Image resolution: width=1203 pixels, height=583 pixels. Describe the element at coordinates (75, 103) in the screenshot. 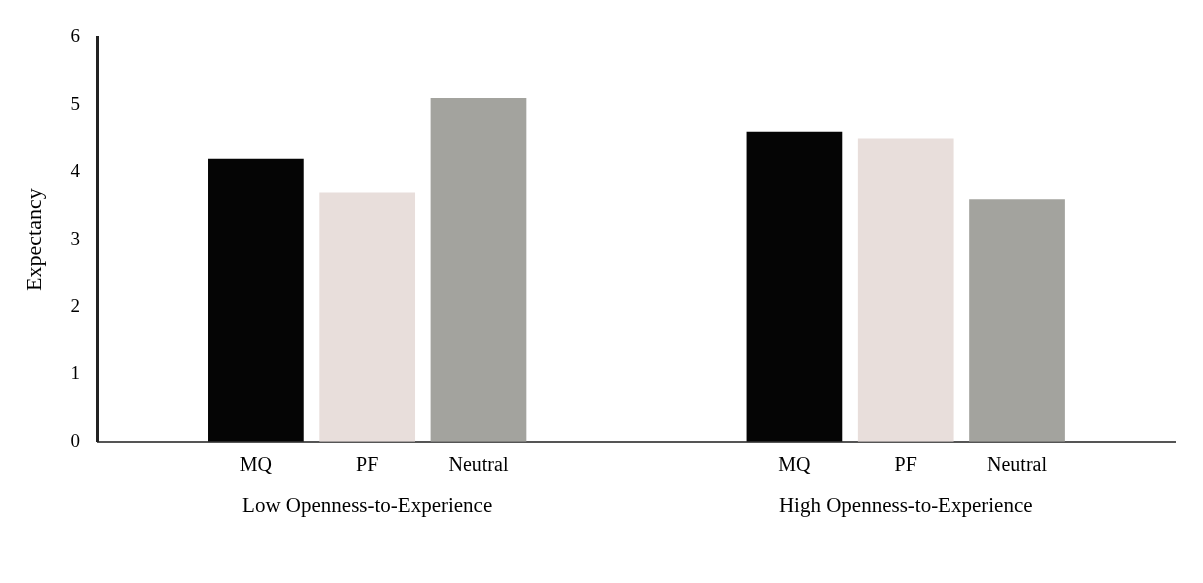

I see `y-tick-label: 5` at that location.